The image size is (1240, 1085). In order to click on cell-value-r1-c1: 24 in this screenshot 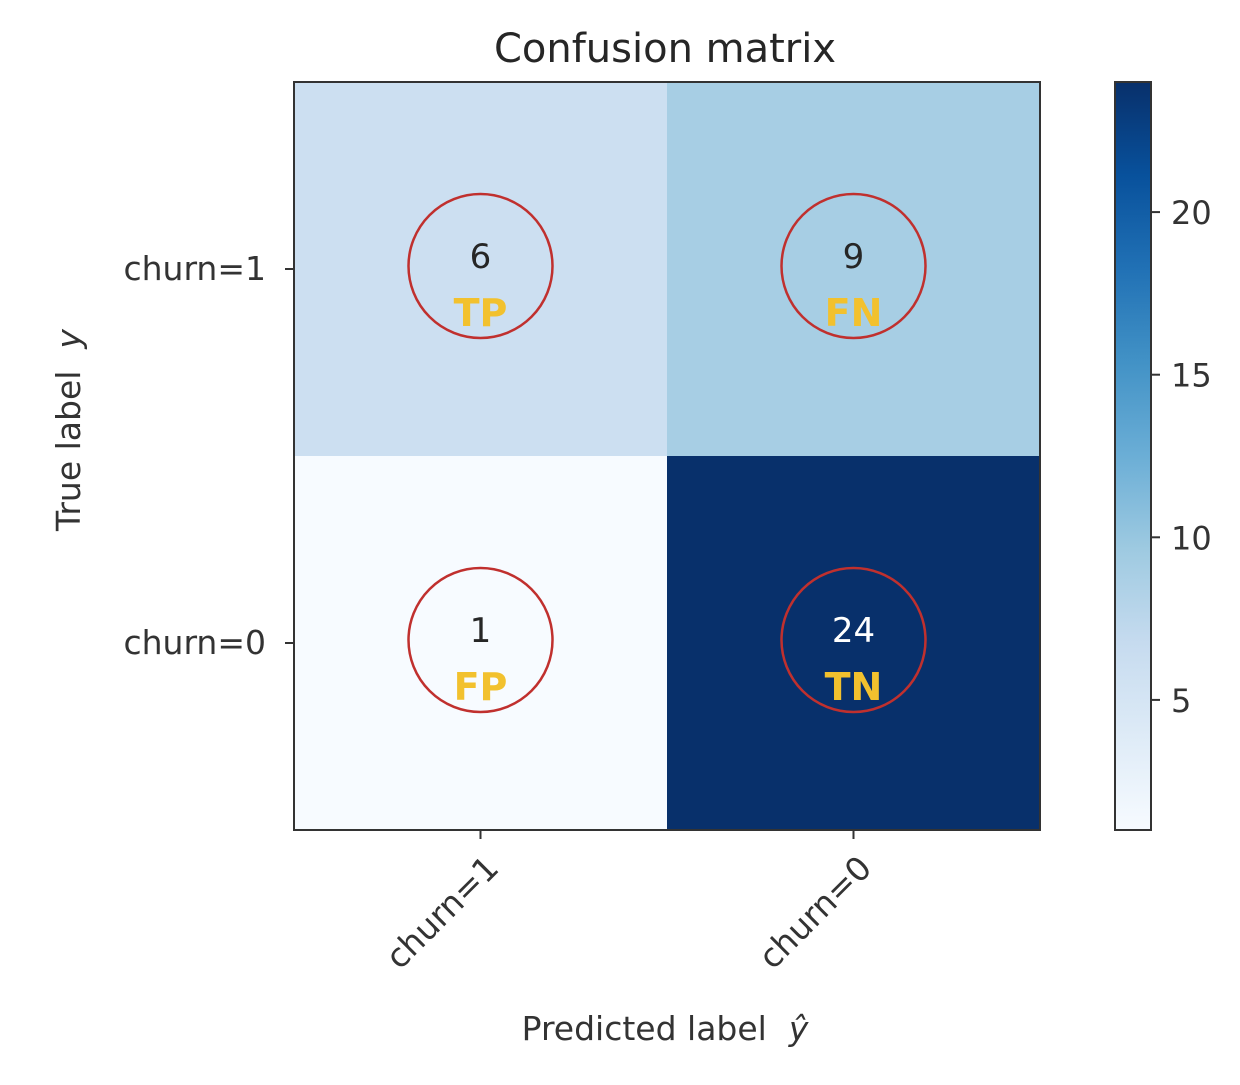, I will do `click(853, 631)`.